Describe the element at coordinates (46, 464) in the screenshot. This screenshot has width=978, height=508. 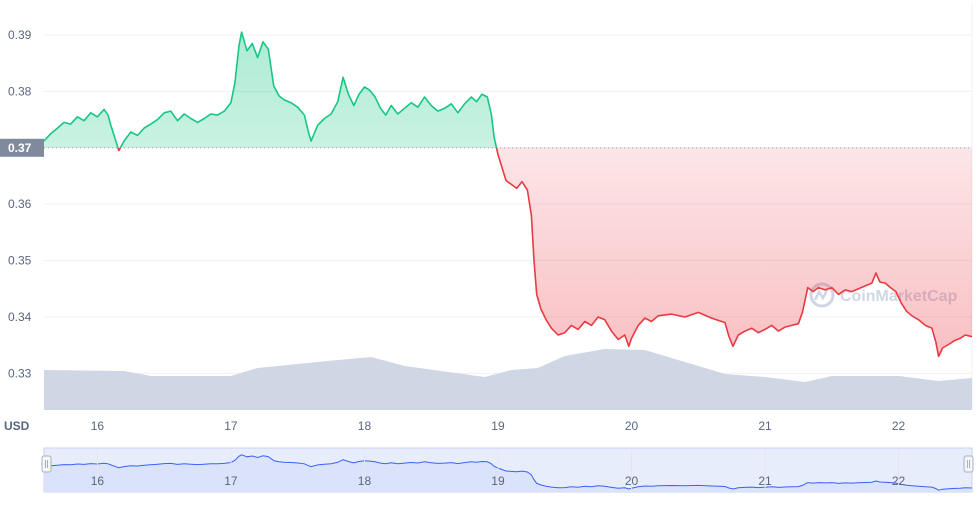
I see `navigator-left-handle` at that location.